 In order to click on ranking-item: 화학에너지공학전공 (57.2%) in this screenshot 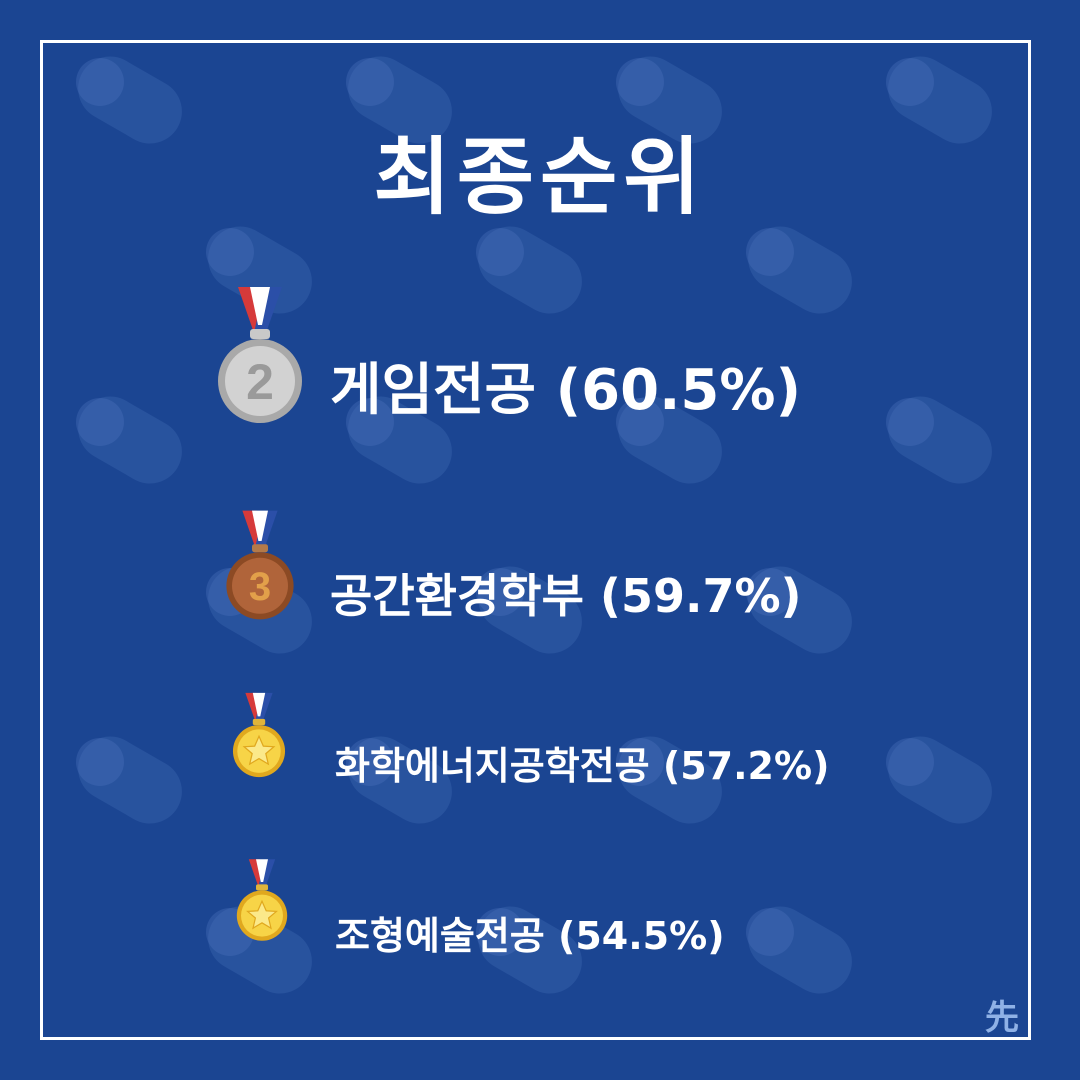, I will do `click(540, 760)`.